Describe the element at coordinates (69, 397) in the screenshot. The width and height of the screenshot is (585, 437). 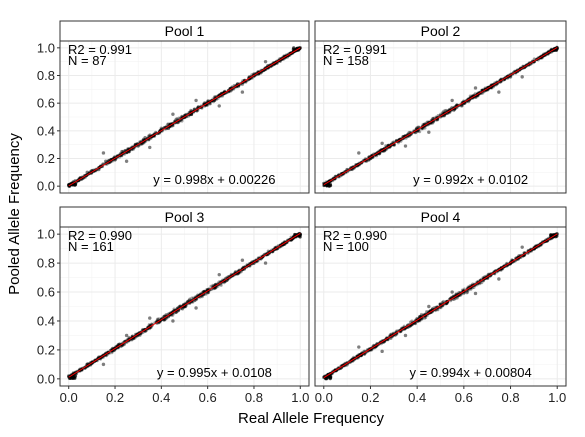
I see `x-tick-label: 0.0` at that location.